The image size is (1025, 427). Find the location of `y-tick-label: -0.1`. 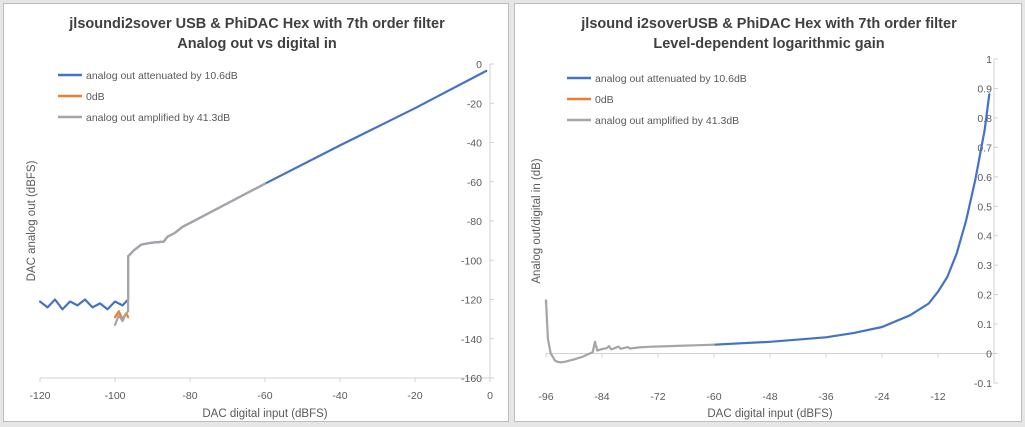

y-tick-label: -0.1 is located at coordinates (983, 384).